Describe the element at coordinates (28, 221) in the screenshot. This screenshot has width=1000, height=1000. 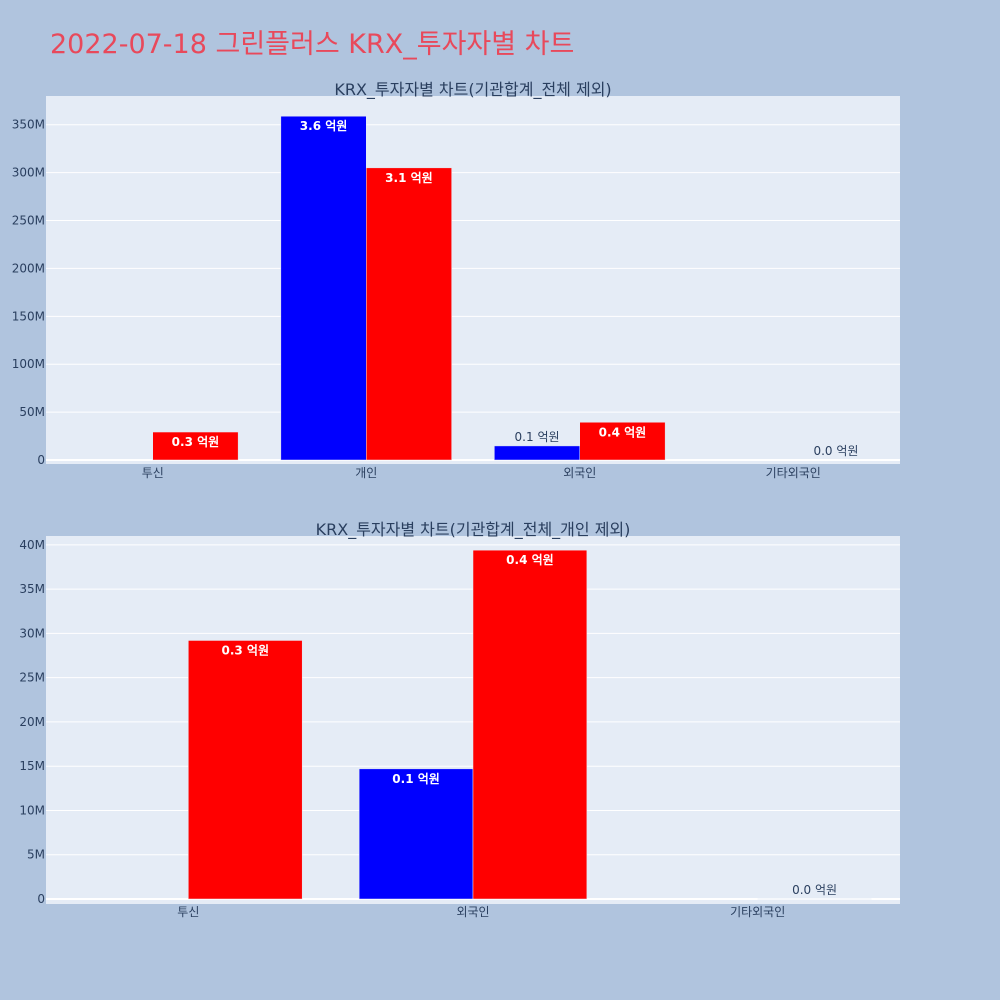
I see `y-tick-label: 250M` at that location.